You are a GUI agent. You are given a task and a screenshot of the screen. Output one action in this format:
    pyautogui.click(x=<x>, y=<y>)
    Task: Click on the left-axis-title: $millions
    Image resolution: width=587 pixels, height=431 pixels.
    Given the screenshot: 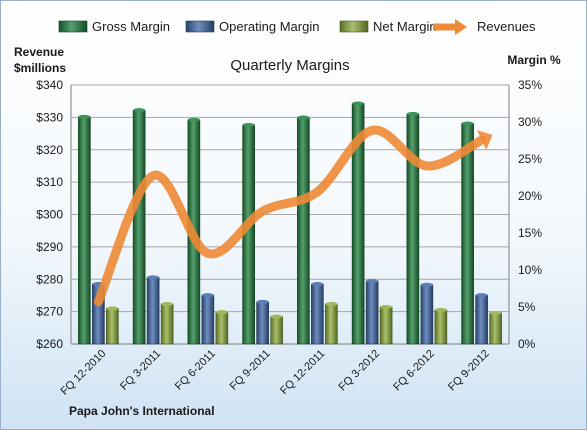 What is the action you would take?
    pyautogui.click(x=40, y=68)
    